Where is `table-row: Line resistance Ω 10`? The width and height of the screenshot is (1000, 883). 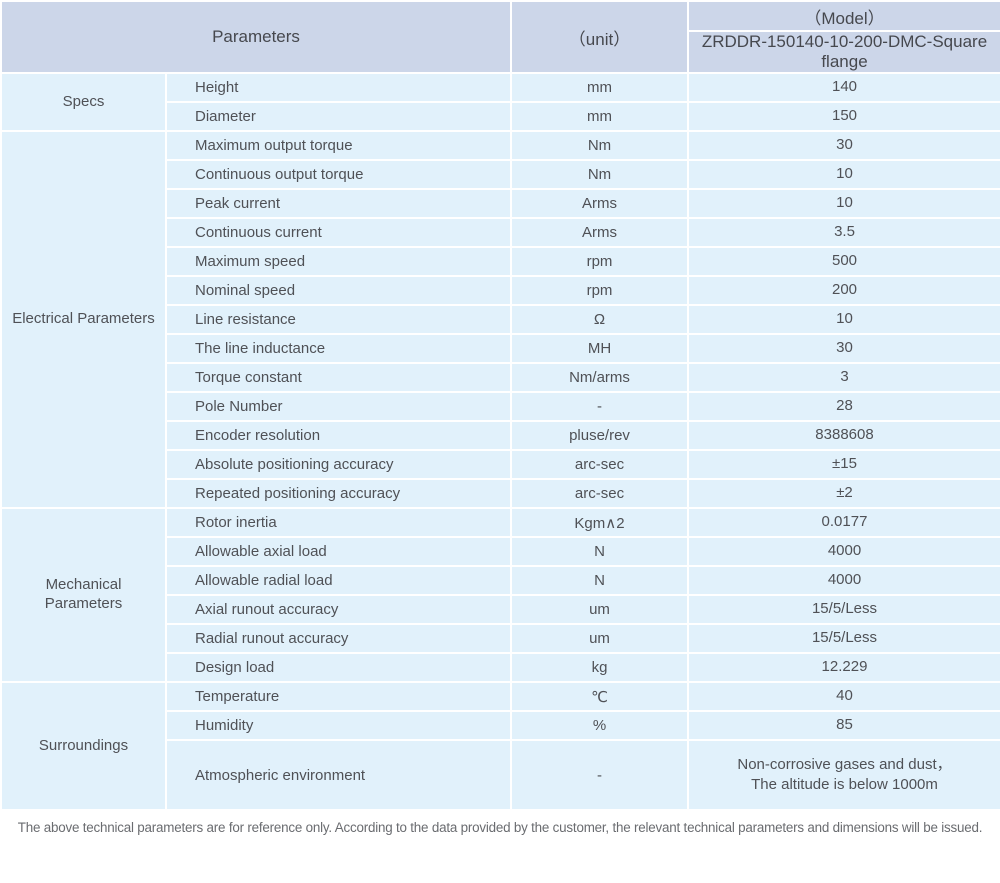 table-row: Line resistance Ω 10 is located at coordinates (500, 319).